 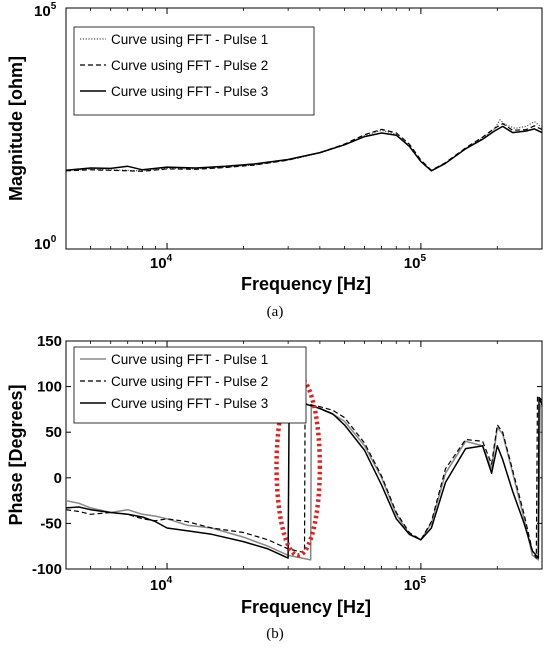 What do you see at coordinates (53, 432) in the screenshot?
I see `y-tick-label: 50` at bounding box center [53, 432].